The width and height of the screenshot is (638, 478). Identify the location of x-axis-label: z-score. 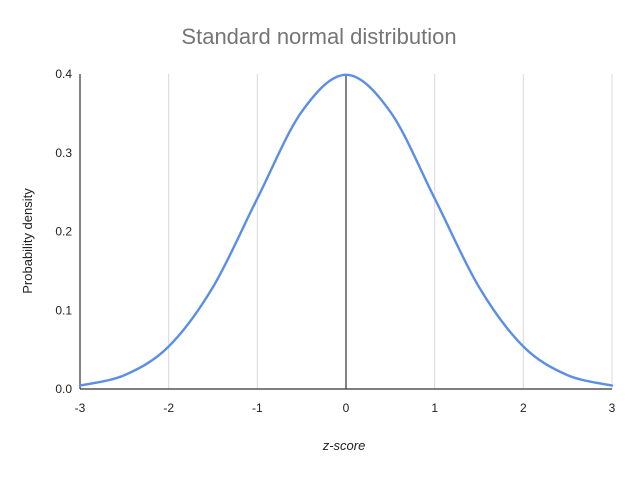
(344, 445).